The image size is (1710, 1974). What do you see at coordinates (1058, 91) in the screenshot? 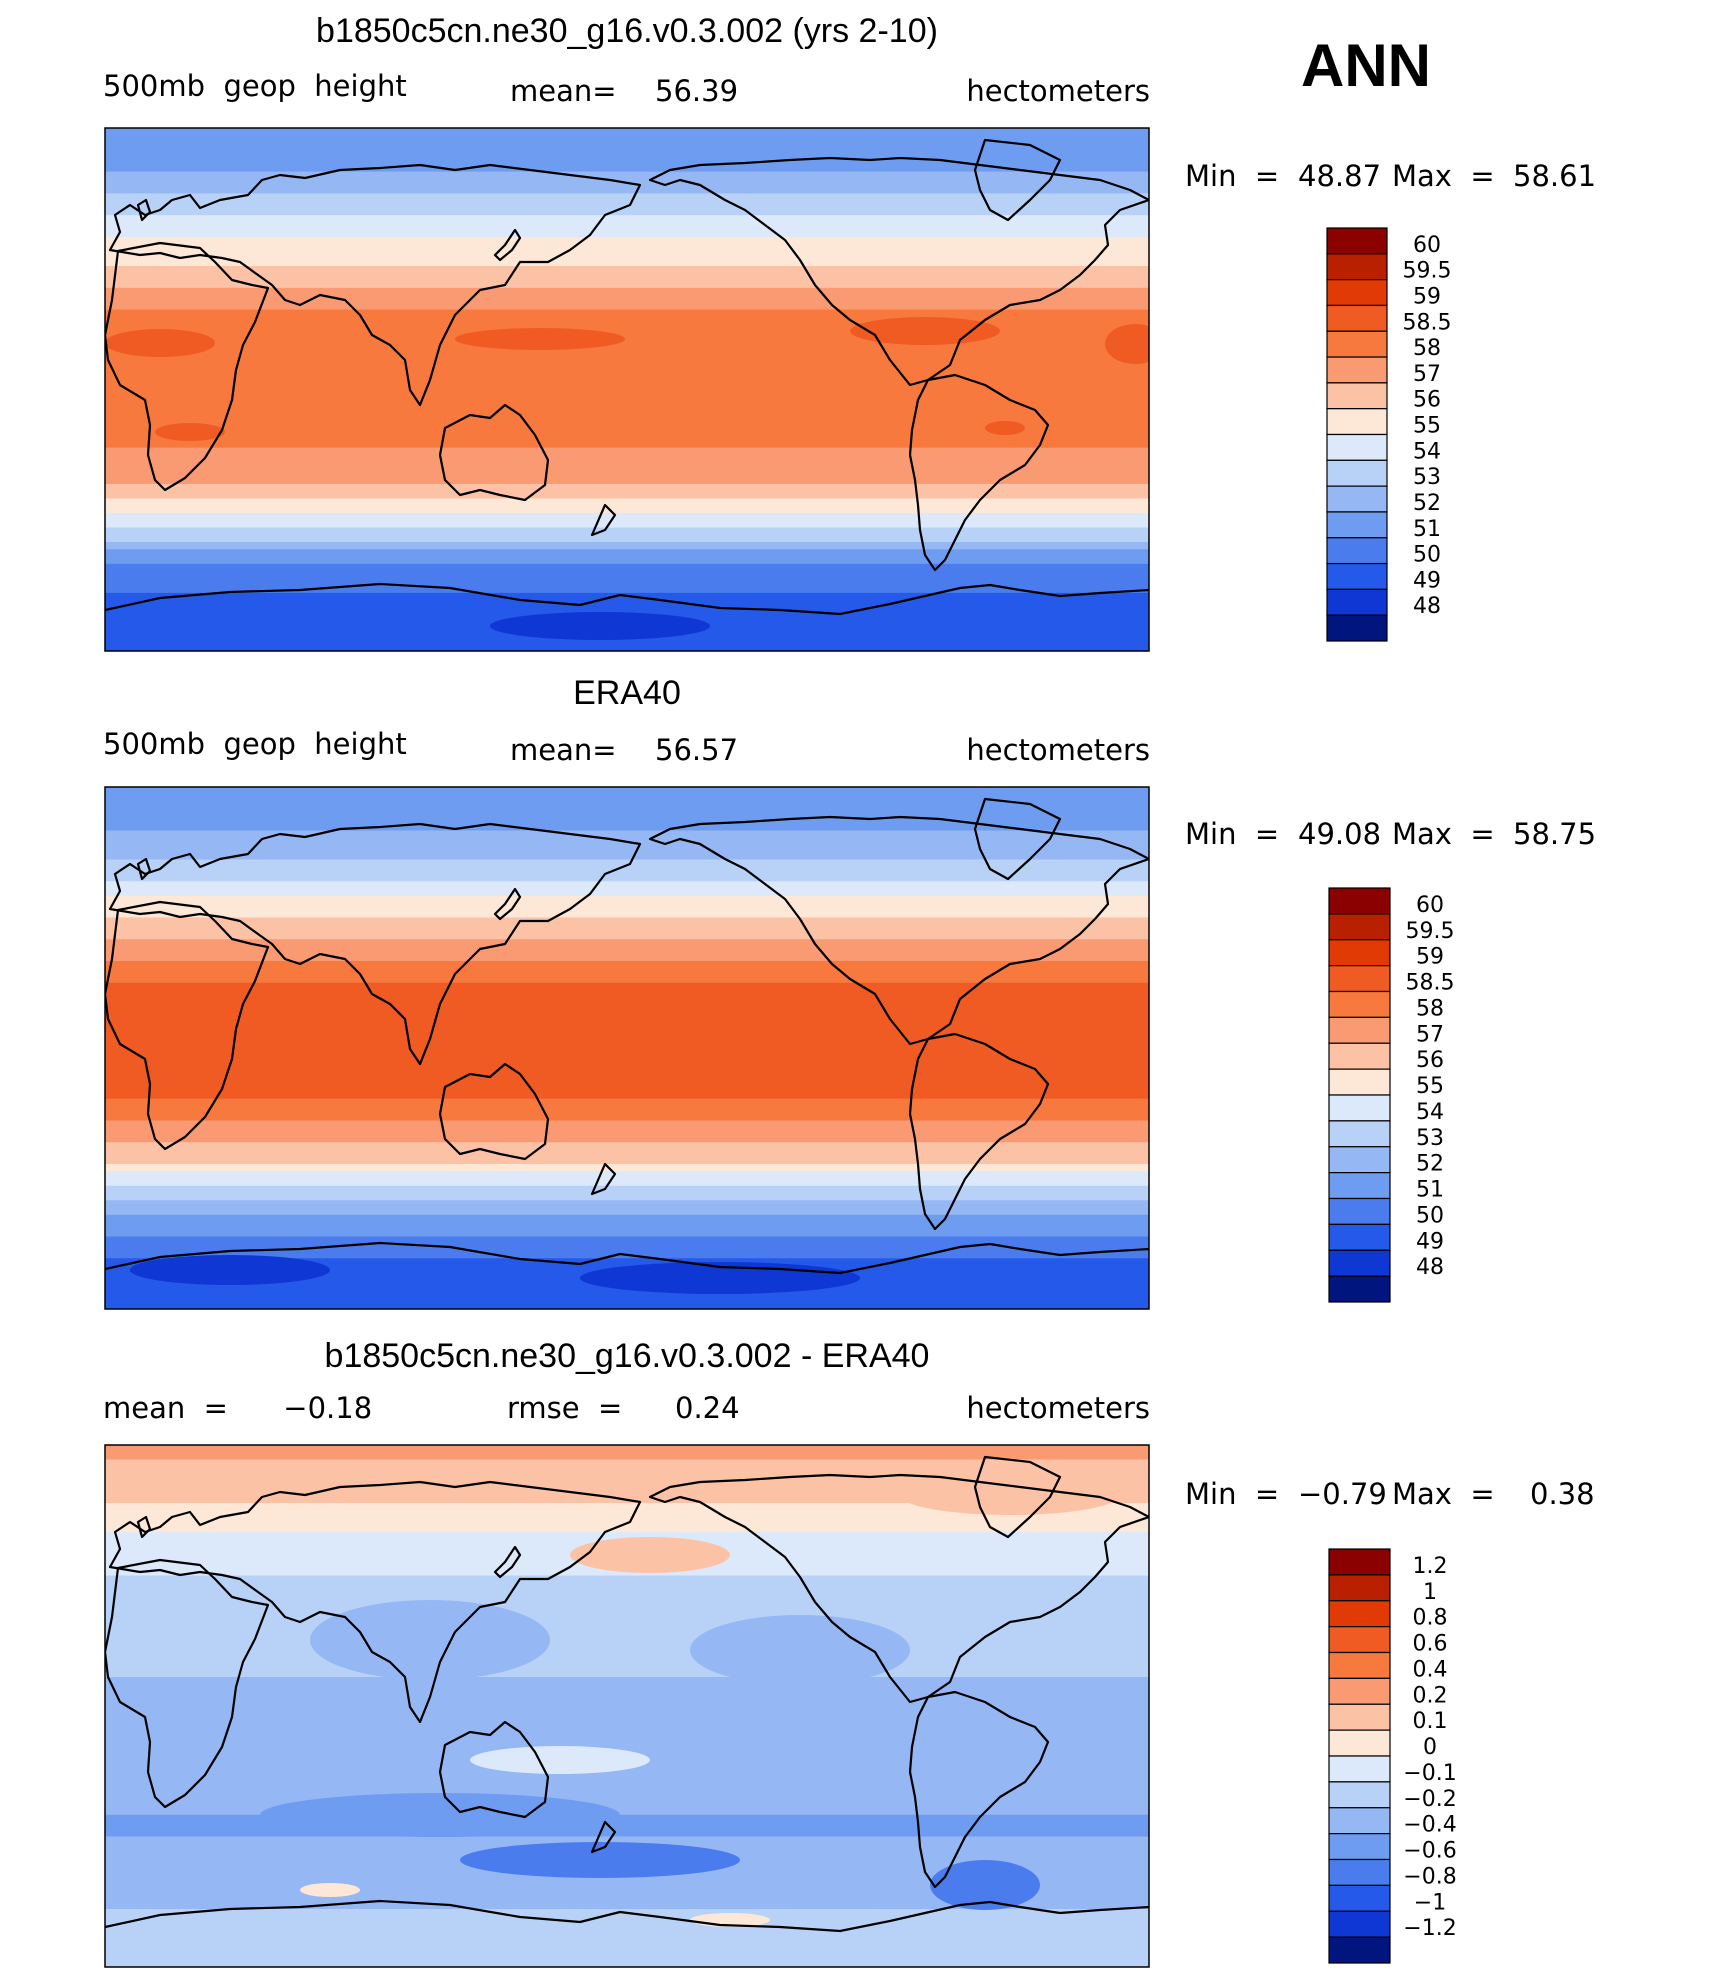
I see `units-label: hectometers` at bounding box center [1058, 91].